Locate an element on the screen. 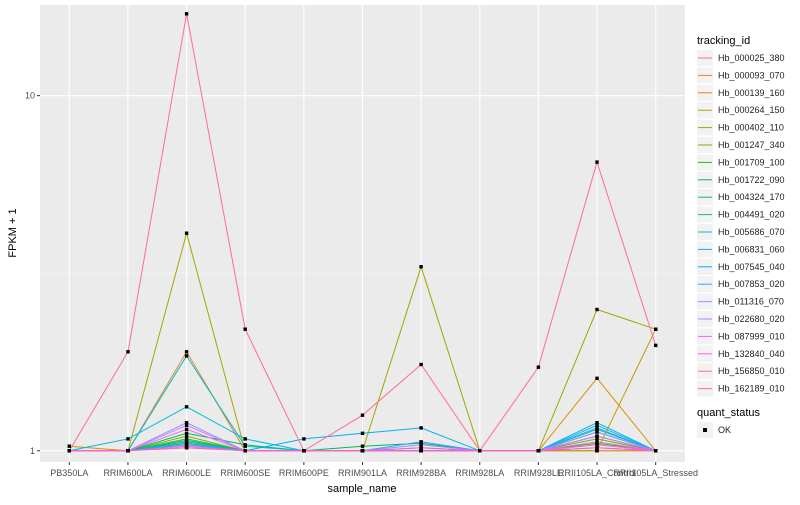 The height and width of the screenshot is (505, 800). x-tick-label: RRIM901LA is located at coordinates (362, 473).